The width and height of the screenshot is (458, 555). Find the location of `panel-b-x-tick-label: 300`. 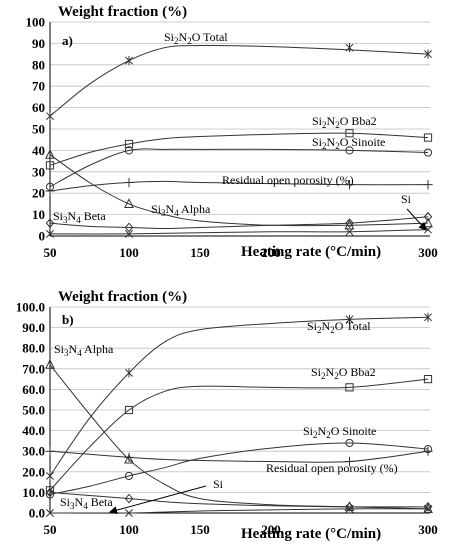

panel-b-x-tick-label: 300 is located at coordinates (428, 529).